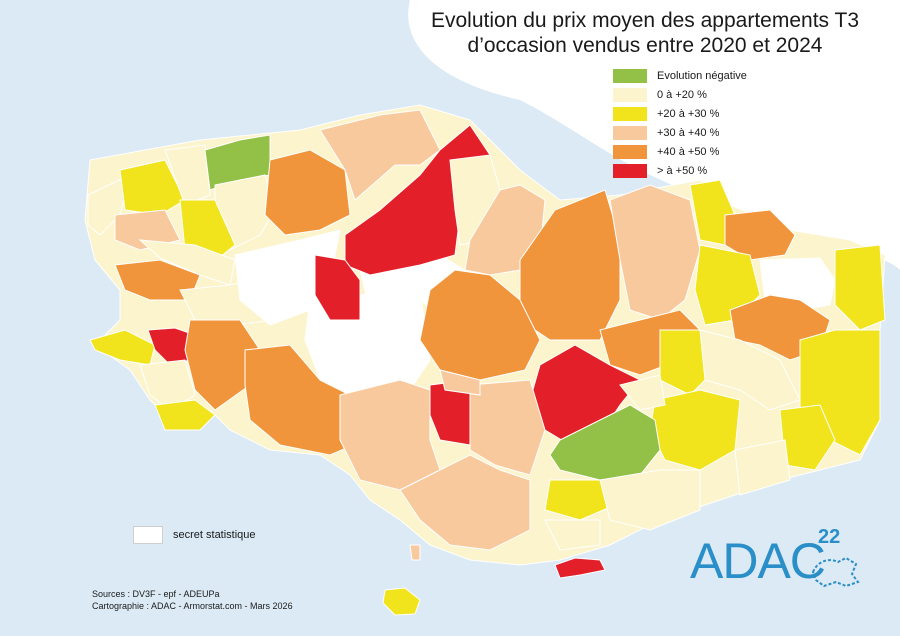 This screenshot has width=900, height=636. Describe the element at coordinates (580, 500) in the screenshot. I see `region-vannes-yellow` at that location.